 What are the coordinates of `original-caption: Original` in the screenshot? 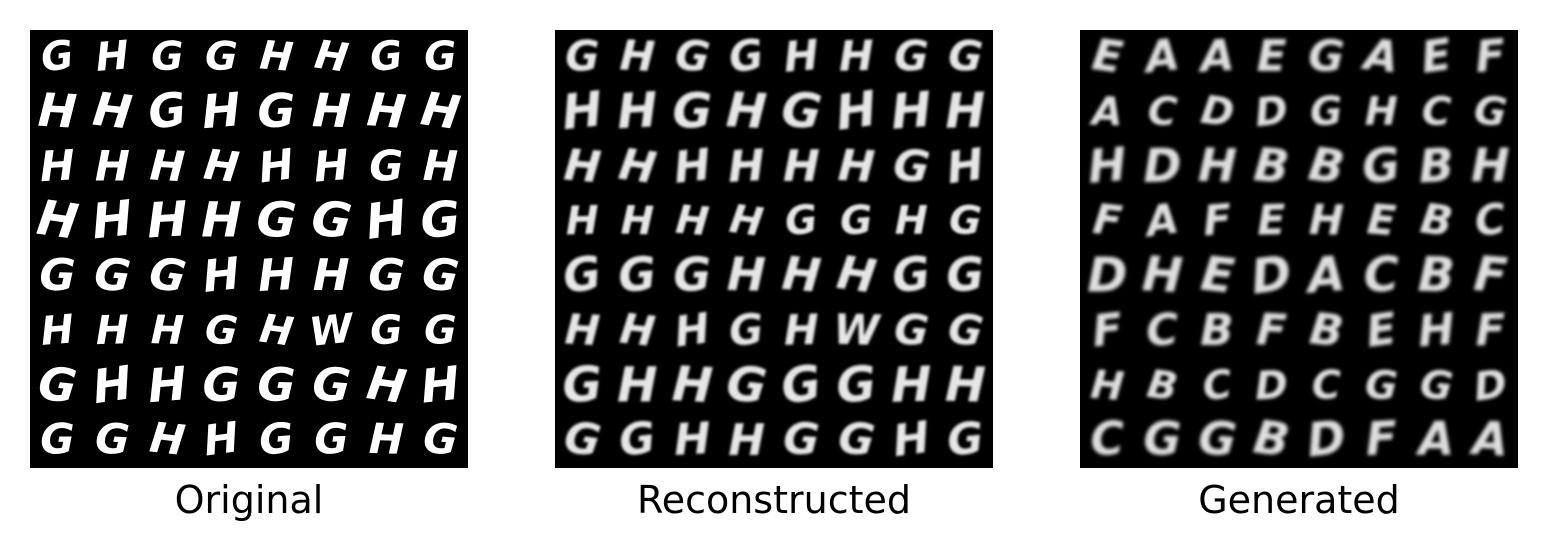 It's located at (249, 500).